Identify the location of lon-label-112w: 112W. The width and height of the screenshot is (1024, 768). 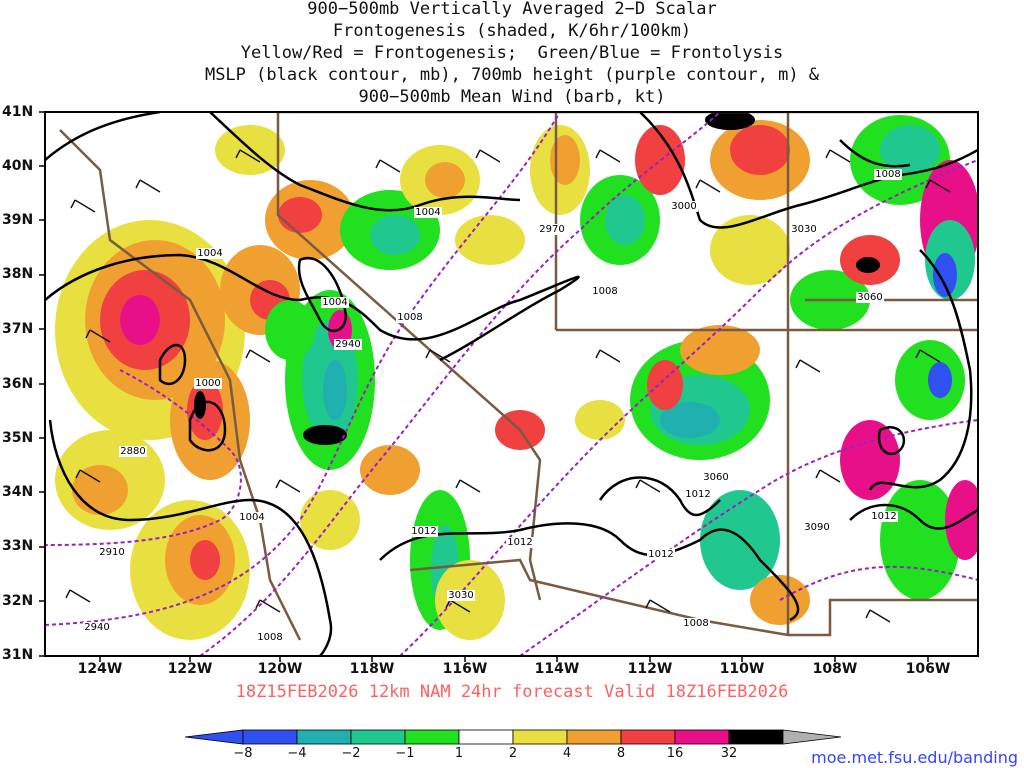
(650, 669).